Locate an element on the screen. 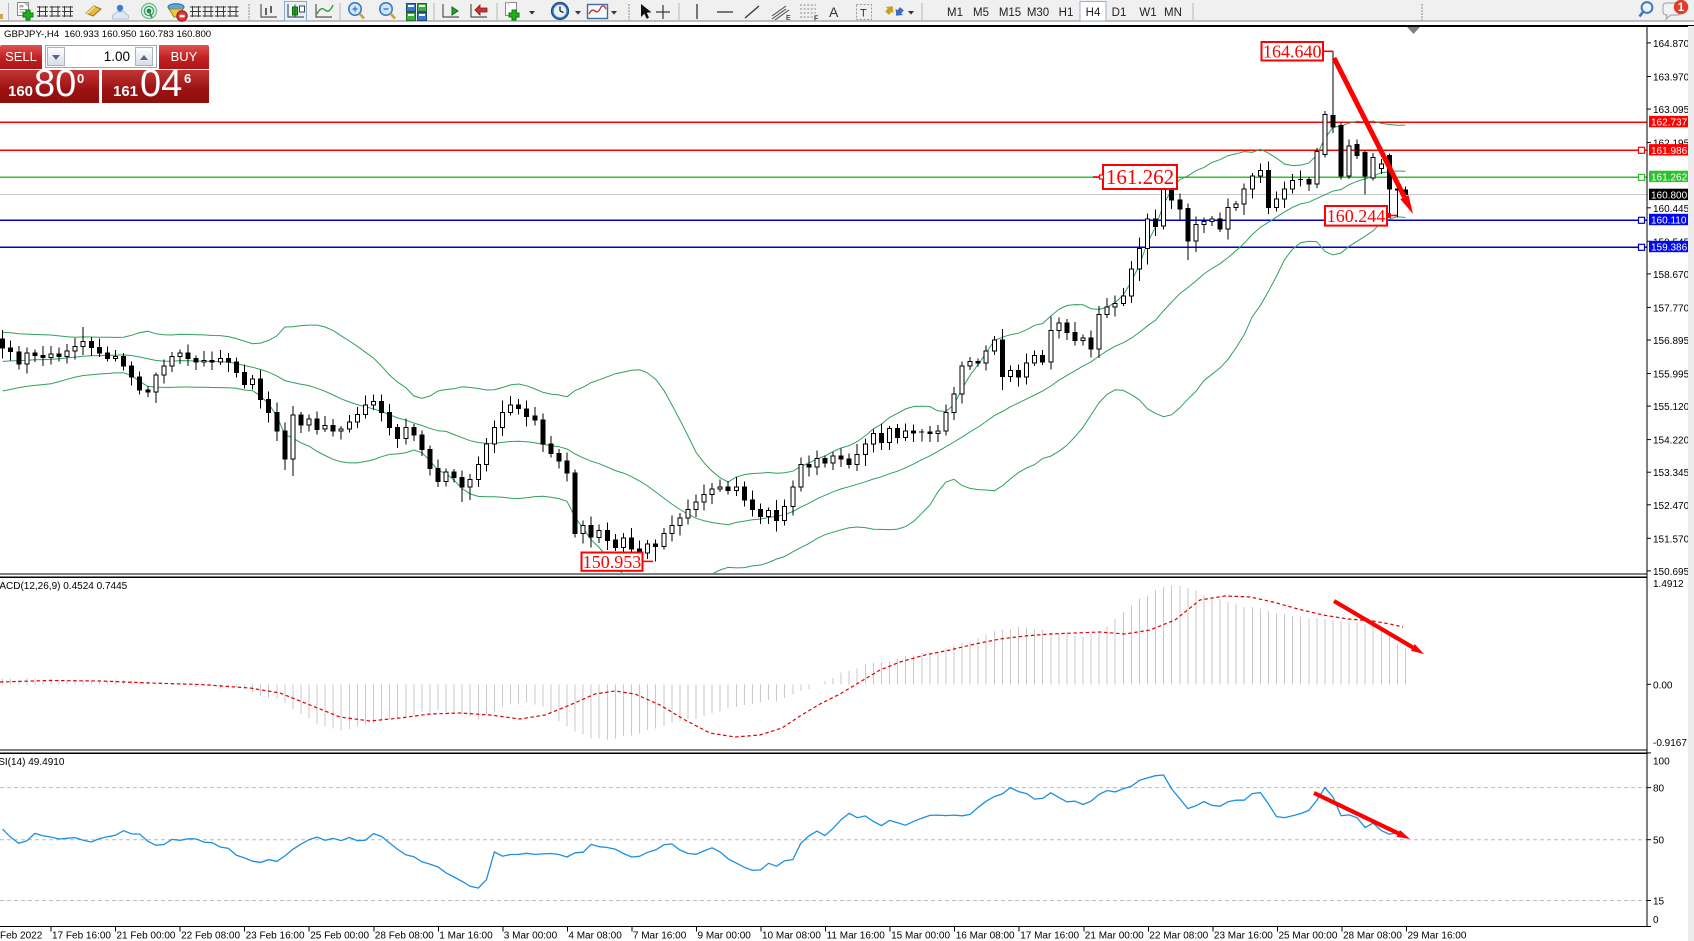 Image resolution: width=1694 pixels, height=941 pixels. svg-text: 152.470 is located at coordinates (1671, 506).